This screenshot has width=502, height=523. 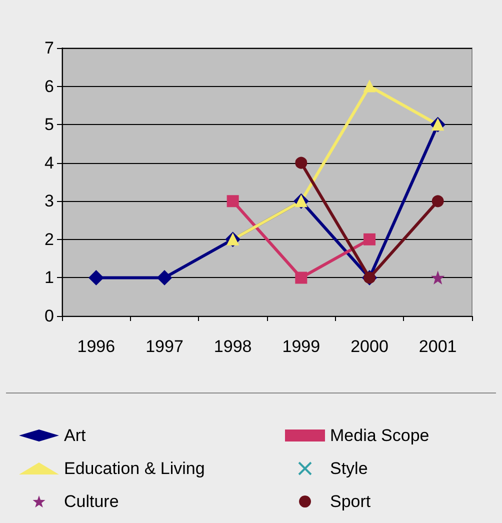 I want to click on legend-label: Culture, so click(x=91, y=501).